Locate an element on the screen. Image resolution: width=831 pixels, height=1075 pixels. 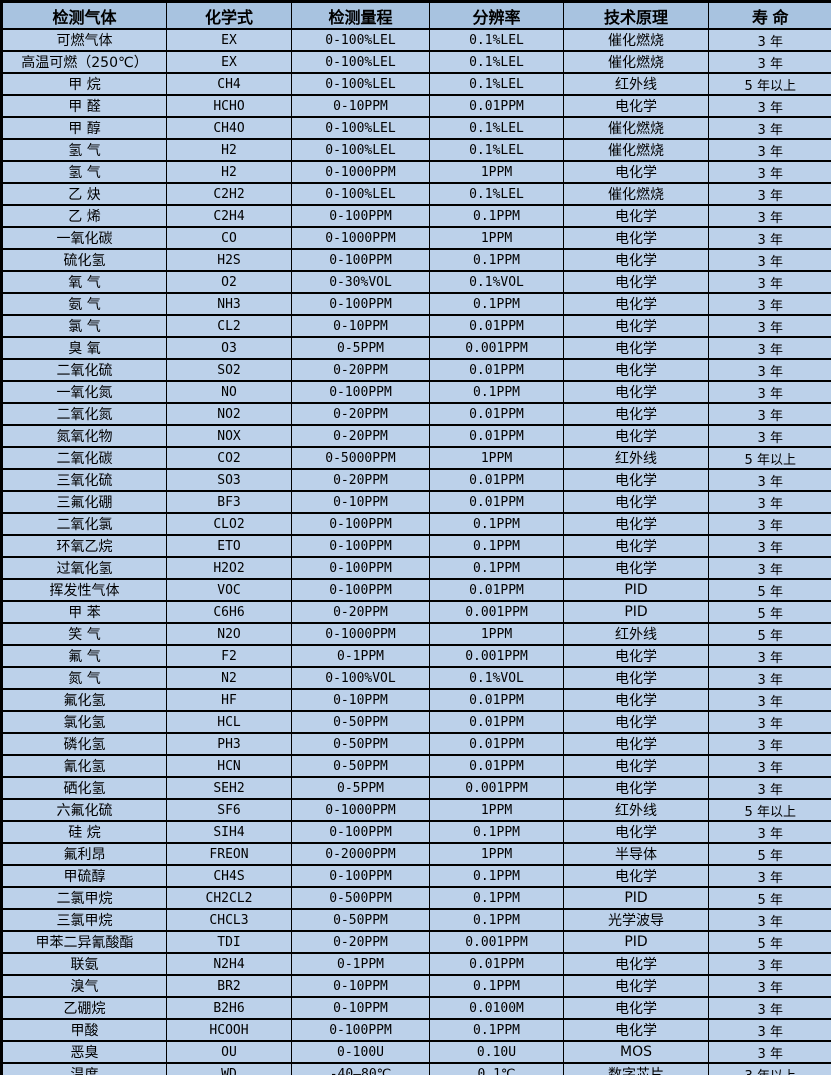
cell-gas: 氧 气 is located at coordinates (84, 282).